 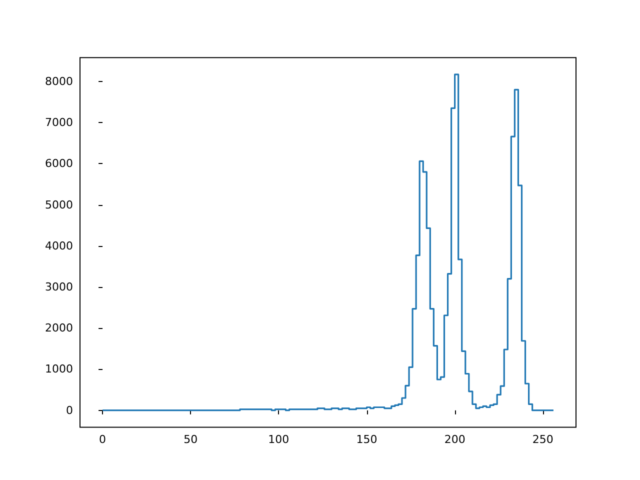 What do you see at coordinates (59, 81) in the screenshot?
I see `y-tick-label: 8000` at bounding box center [59, 81].